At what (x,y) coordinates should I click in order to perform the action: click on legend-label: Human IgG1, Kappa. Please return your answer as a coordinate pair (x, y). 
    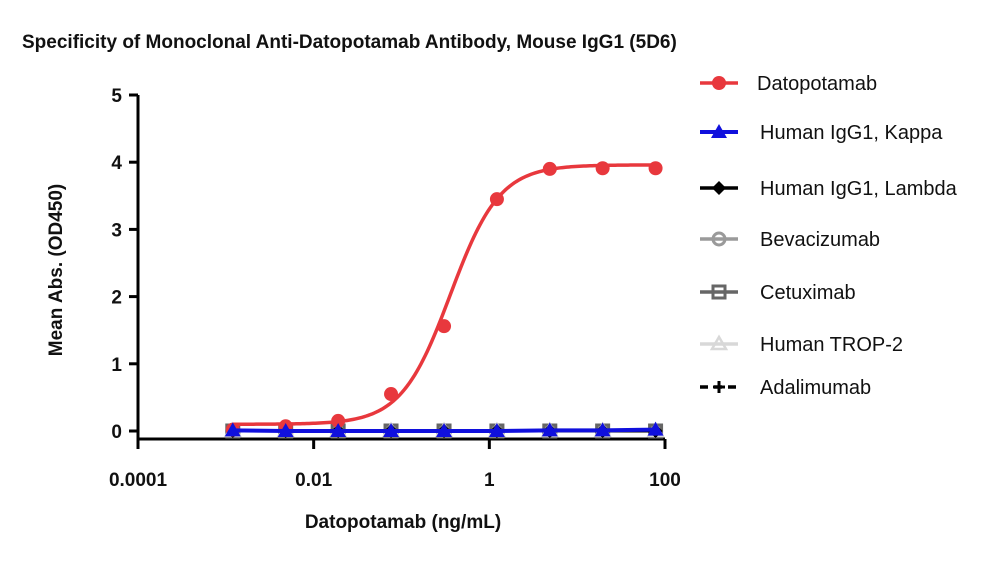
    Looking at the image, I should click on (851, 133).